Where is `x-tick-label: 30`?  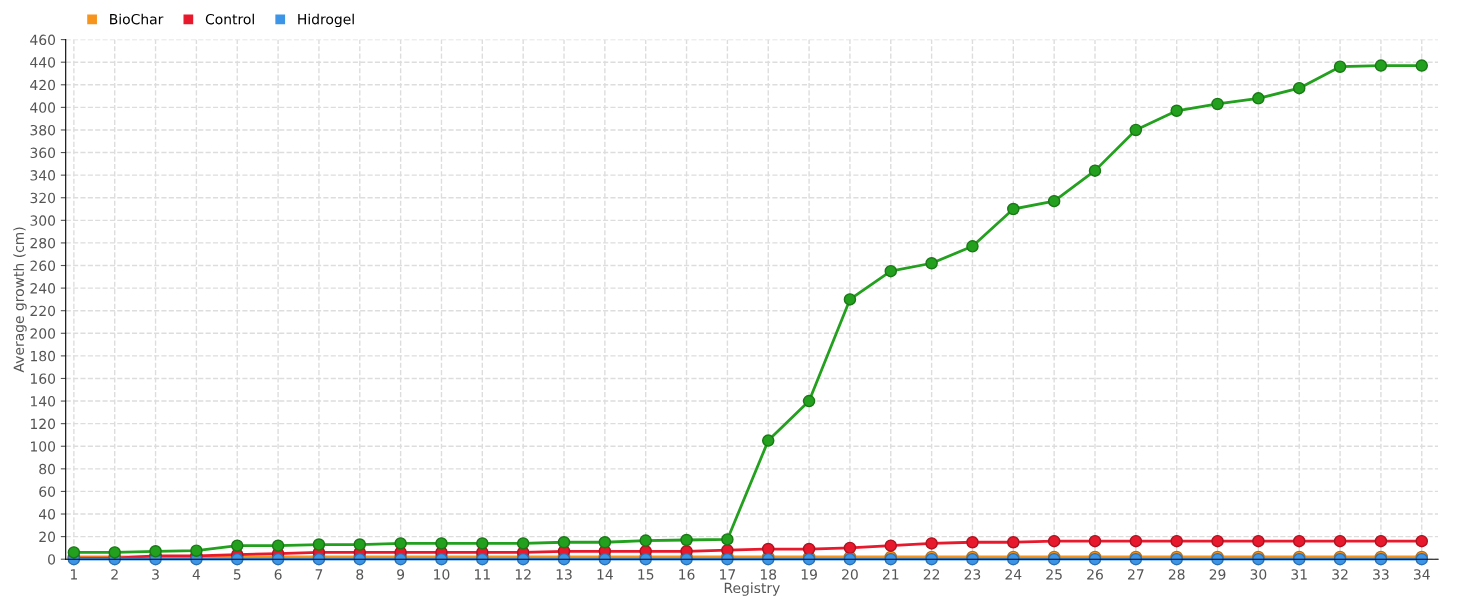 x-tick-label: 30 is located at coordinates (1258, 574).